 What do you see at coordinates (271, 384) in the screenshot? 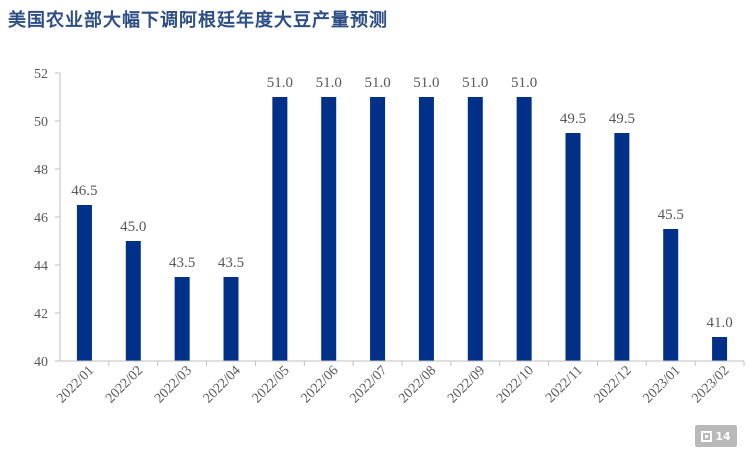
I see `x-tick-label: 2022/05` at bounding box center [271, 384].